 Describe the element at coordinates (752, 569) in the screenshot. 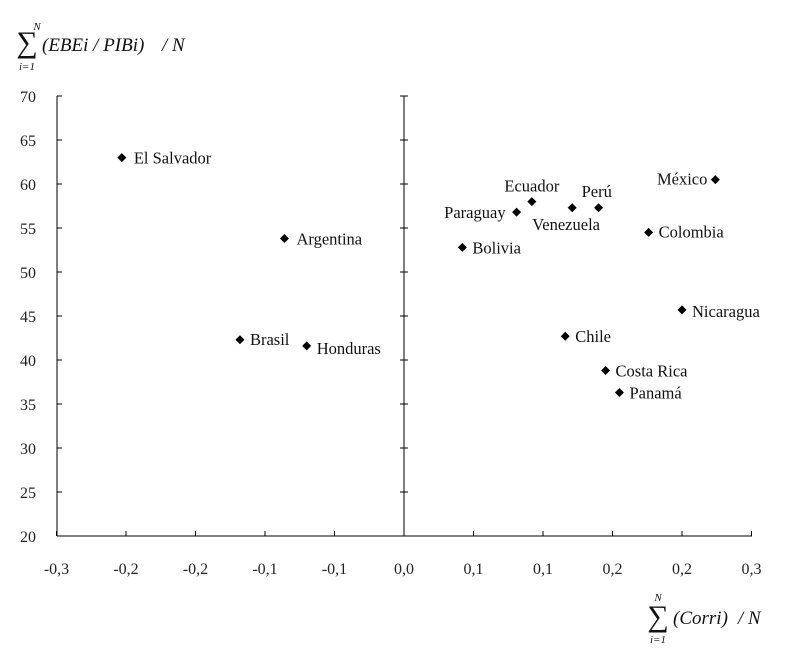

I see `x-tick-label: 0,3` at that location.